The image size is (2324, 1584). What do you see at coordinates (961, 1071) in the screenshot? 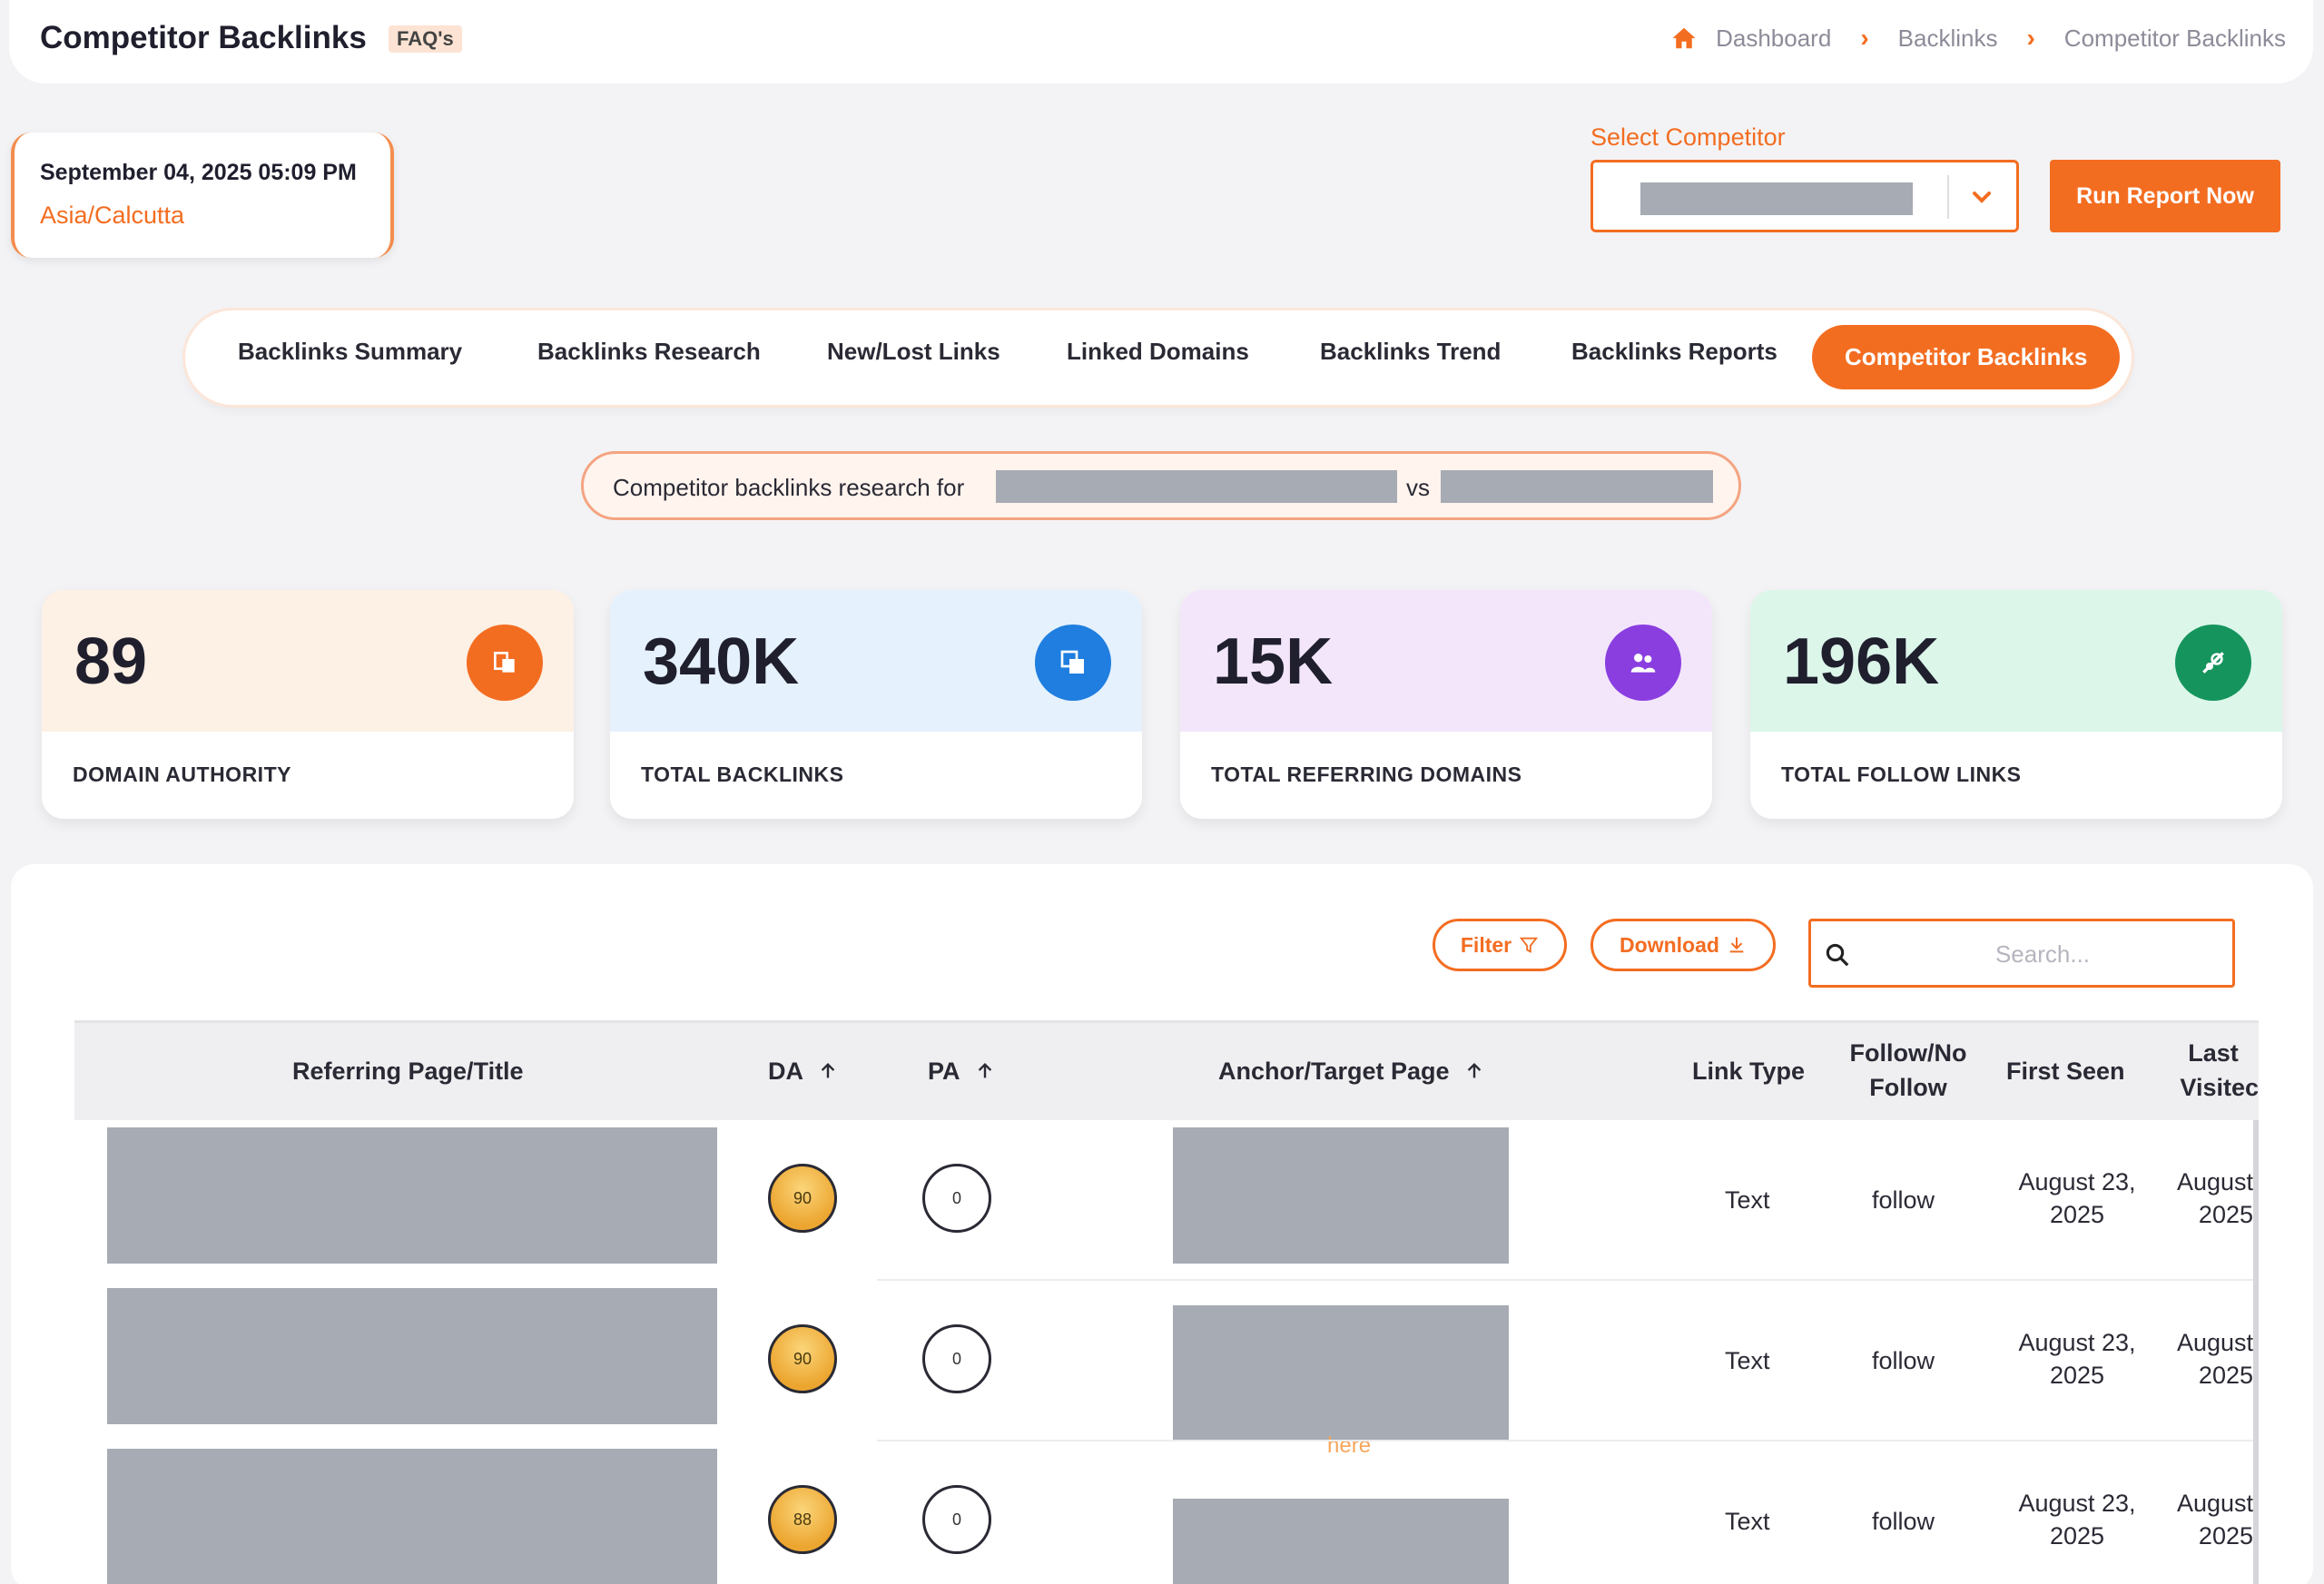
I see `col-pa: PA` at bounding box center [961, 1071].